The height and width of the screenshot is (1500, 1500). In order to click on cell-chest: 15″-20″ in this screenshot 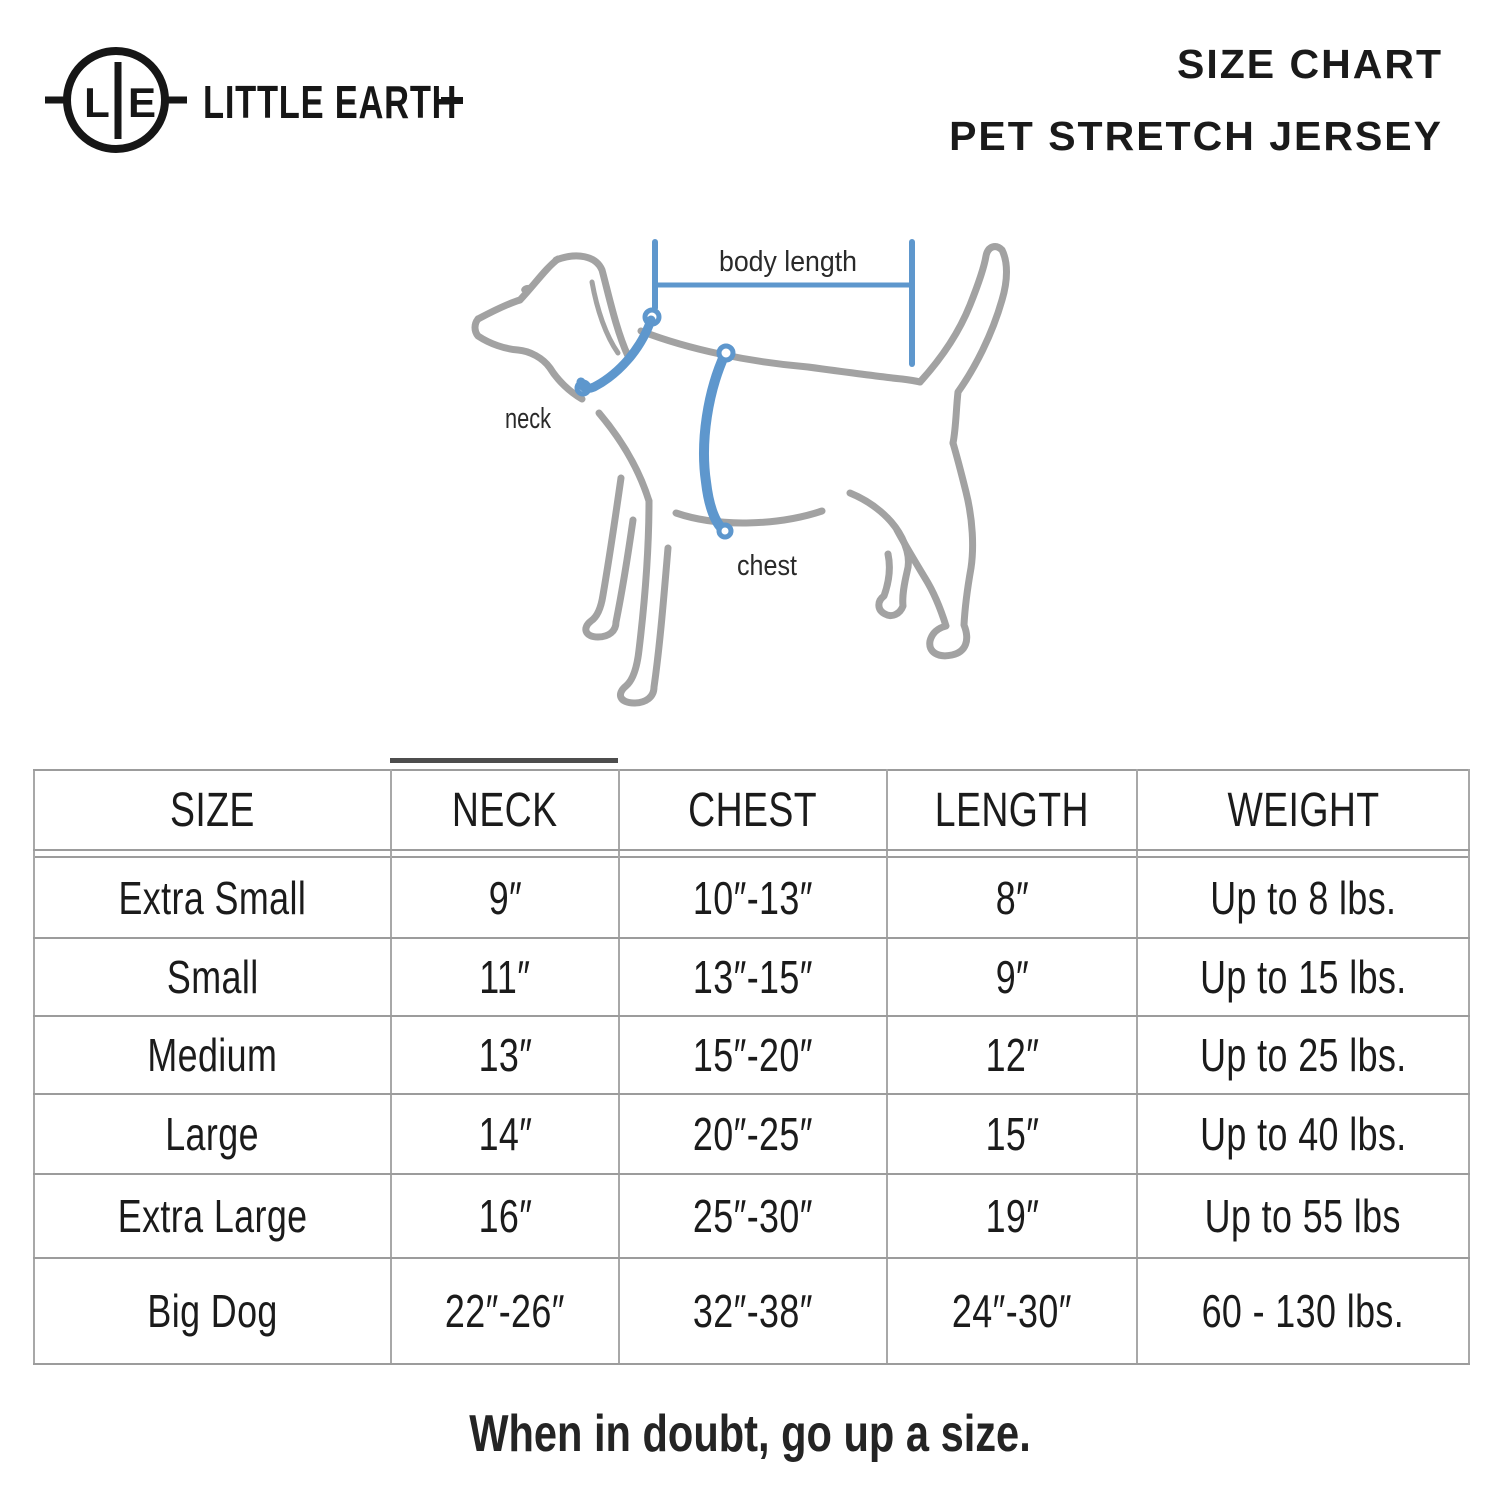, I will do `click(753, 1055)`.